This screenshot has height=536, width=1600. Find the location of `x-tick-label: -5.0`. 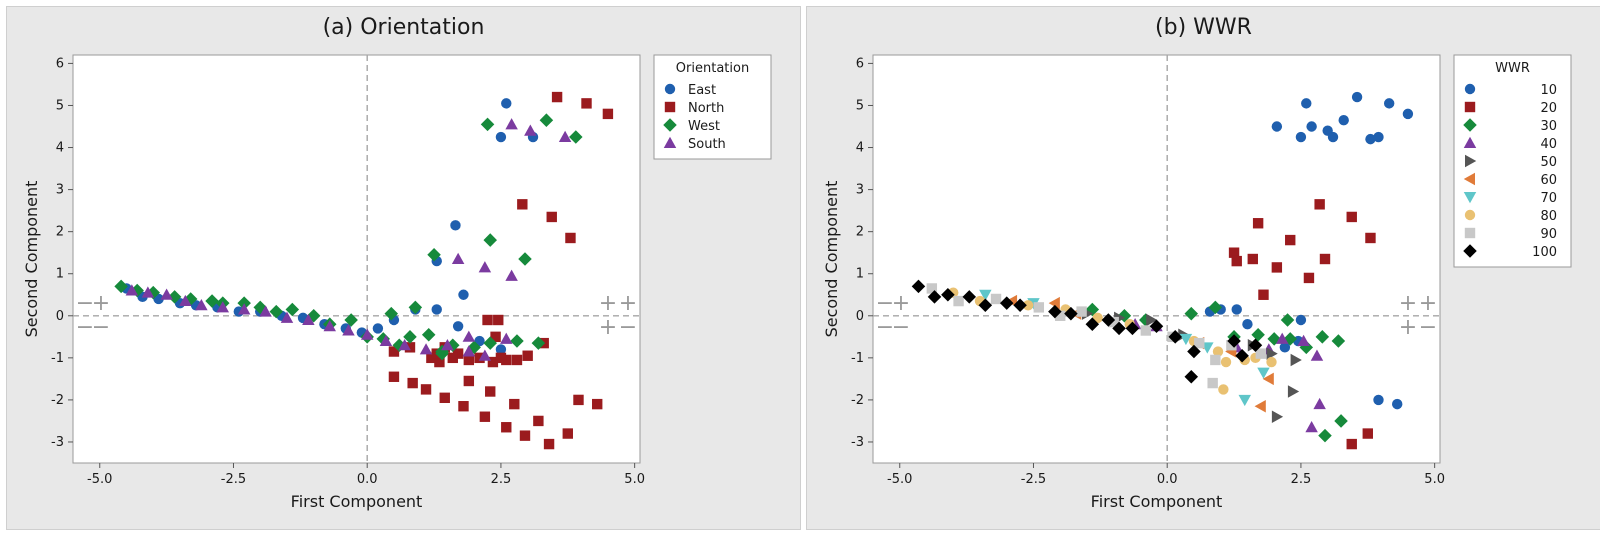

x-tick-label: -5.0 is located at coordinates (99, 479).